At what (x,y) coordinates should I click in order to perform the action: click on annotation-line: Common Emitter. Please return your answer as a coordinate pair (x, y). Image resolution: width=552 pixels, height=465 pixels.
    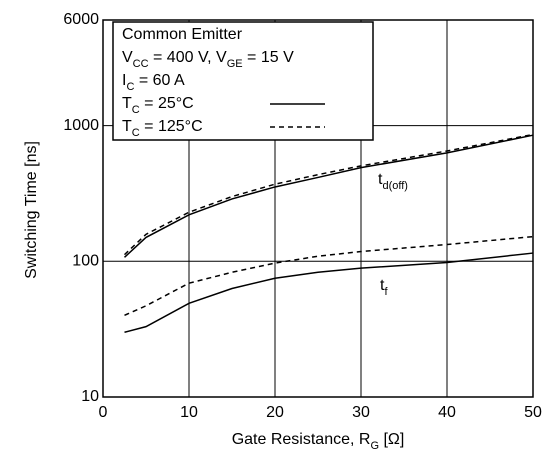
    Looking at the image, I should click on (182, 34).